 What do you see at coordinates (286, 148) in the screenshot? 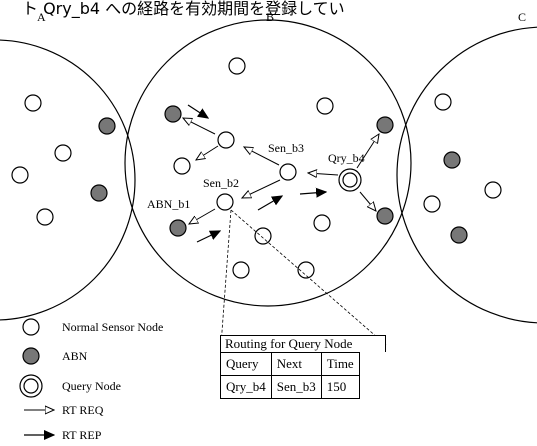
I see `sen-b3-label: Sen_b3` at bounding box center [286, 148].